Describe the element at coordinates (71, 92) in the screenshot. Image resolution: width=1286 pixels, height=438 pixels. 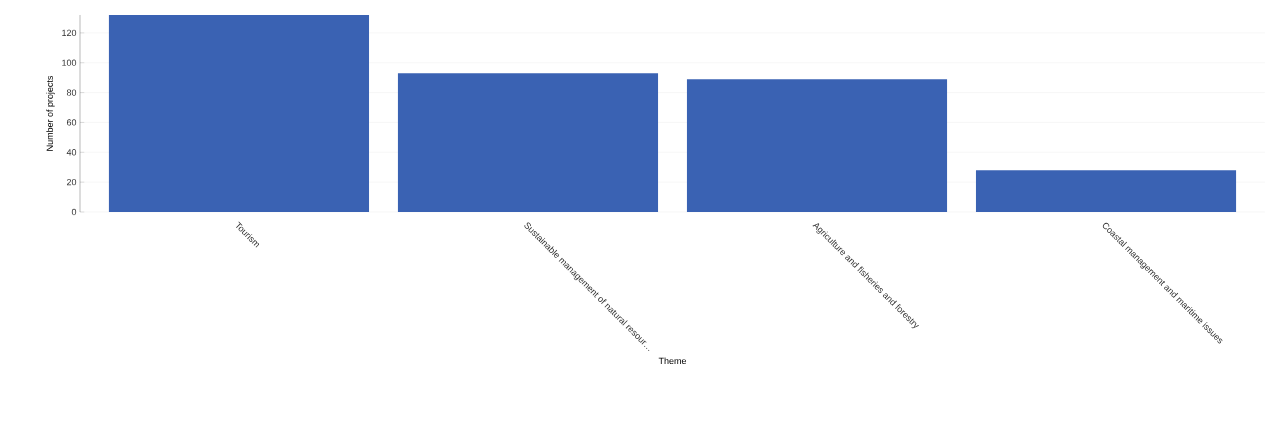
I see `y-tick-label: 80` at that location.